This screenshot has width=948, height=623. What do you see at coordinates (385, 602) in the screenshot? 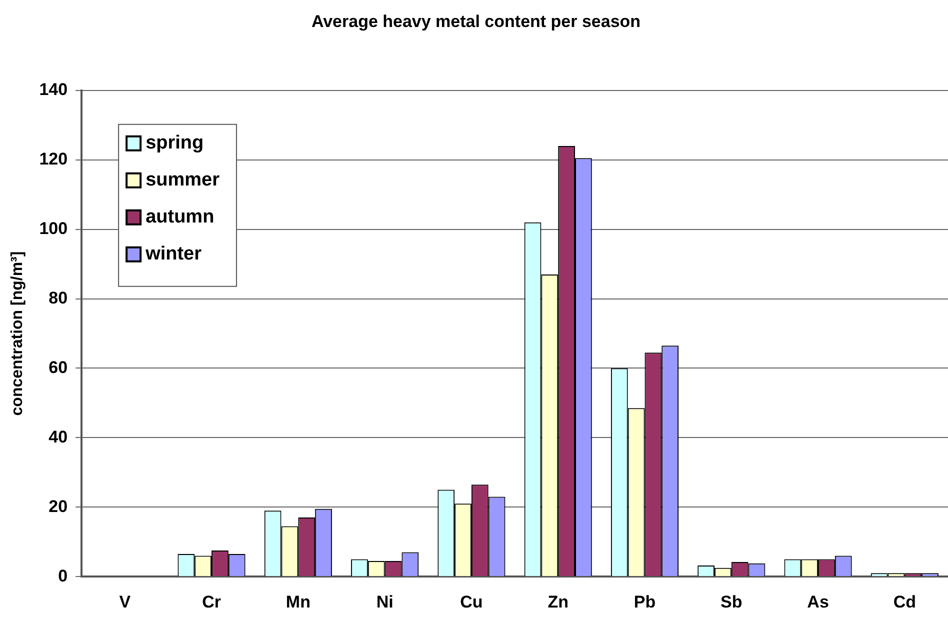
I see `x-tick-label: Ni` at bounding box center [385, 602].